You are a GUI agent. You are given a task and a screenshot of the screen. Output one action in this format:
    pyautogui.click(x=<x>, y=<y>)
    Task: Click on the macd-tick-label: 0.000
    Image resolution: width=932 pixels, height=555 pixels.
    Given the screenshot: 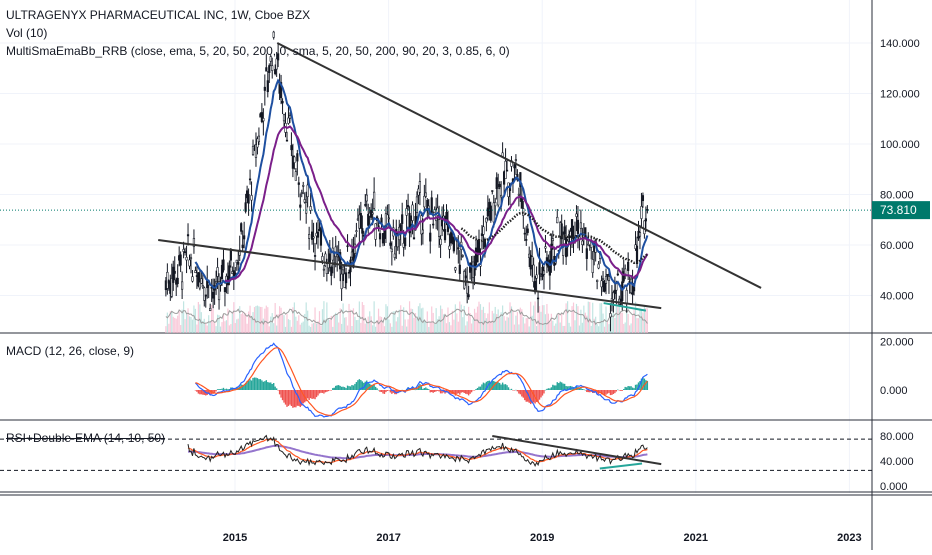 What is the action you would take?
    pyautogui.click(x=894, y=391)
    